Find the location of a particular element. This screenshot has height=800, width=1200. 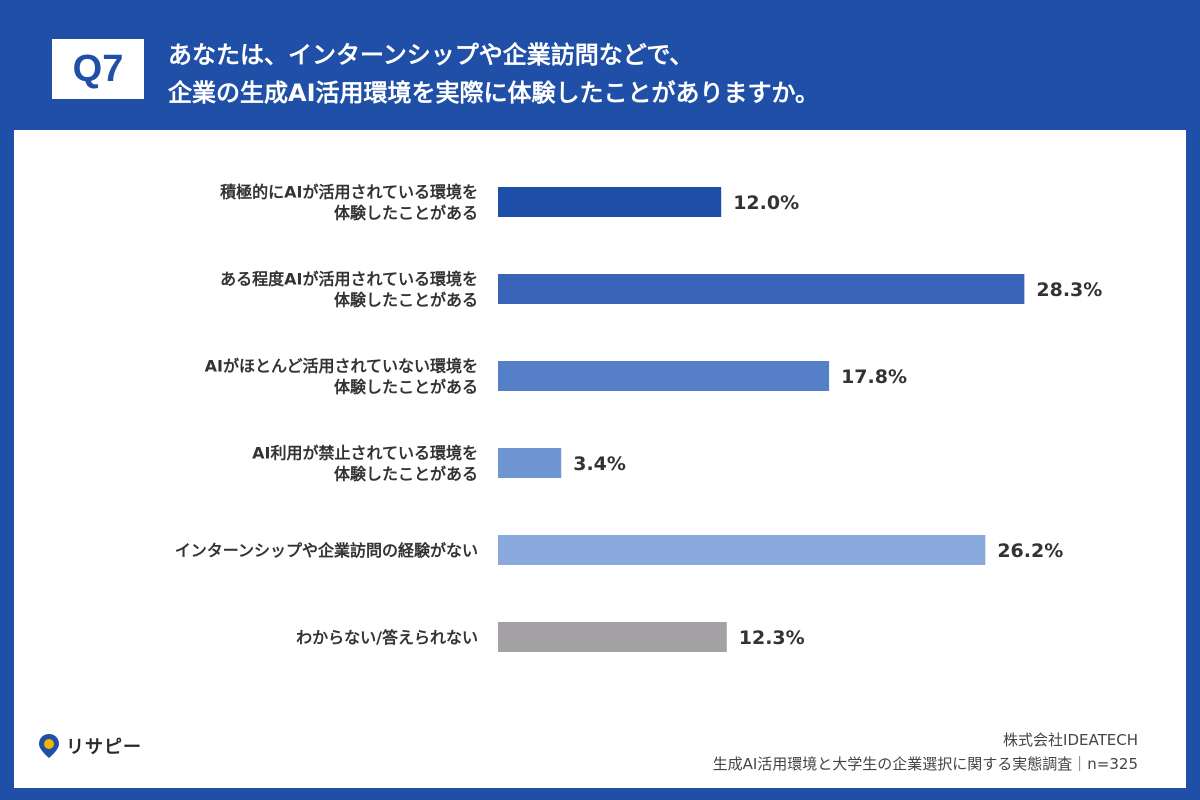

category-label-4-line-2: 体験したことがある is located at coordinates (406, 474).